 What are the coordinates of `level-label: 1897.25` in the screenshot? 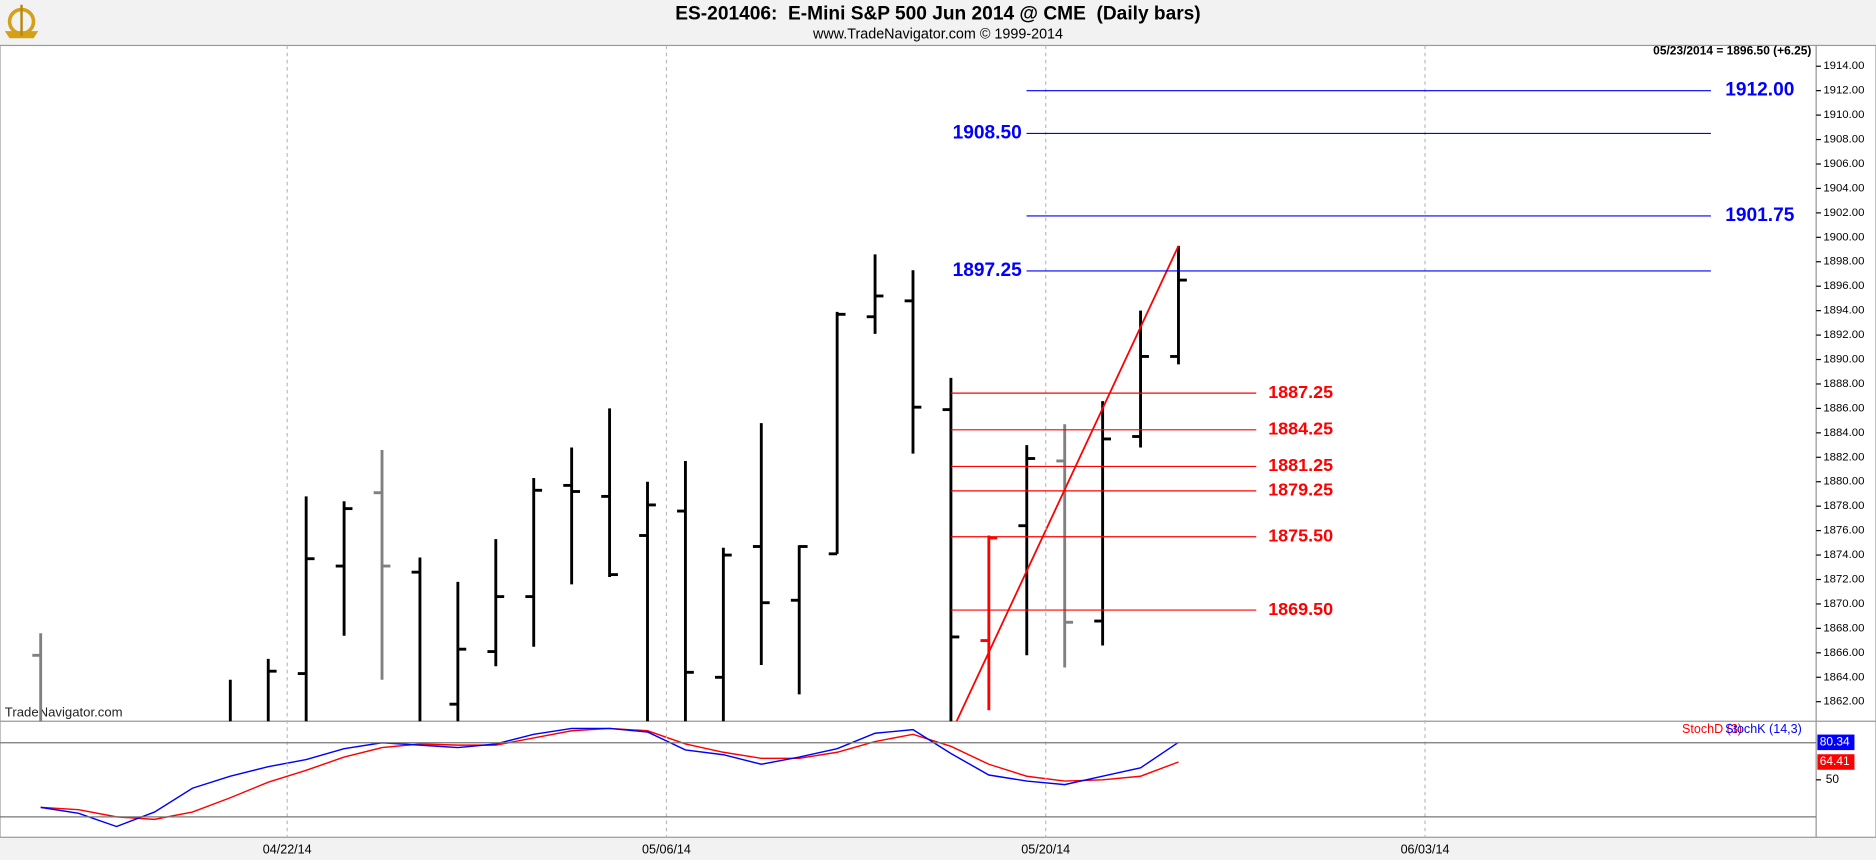 It's located at (988, 270).